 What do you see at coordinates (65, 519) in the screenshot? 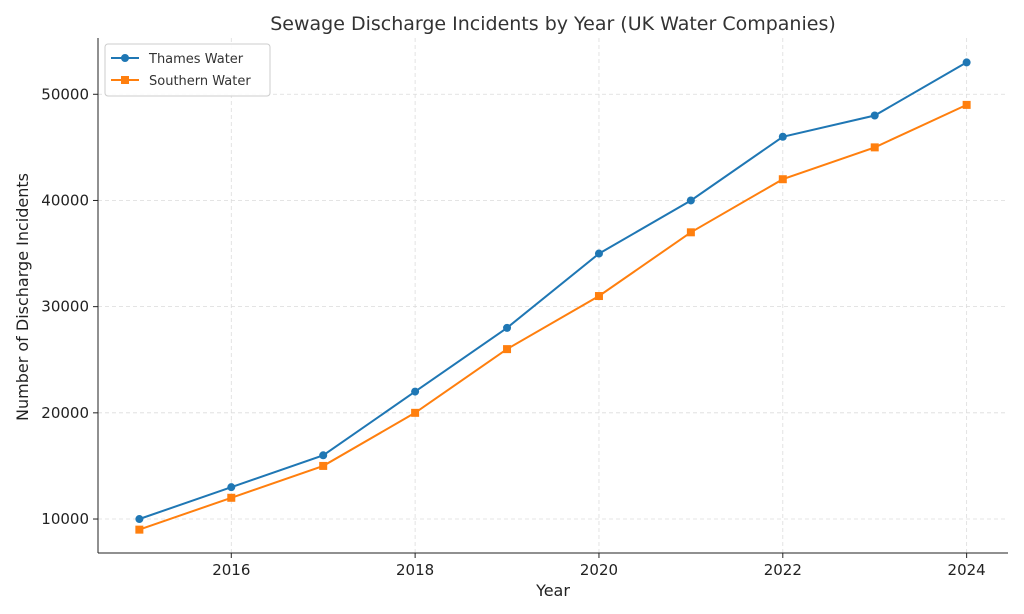
I see `y-tick-label: 10000` at bounding box center [65, 519].